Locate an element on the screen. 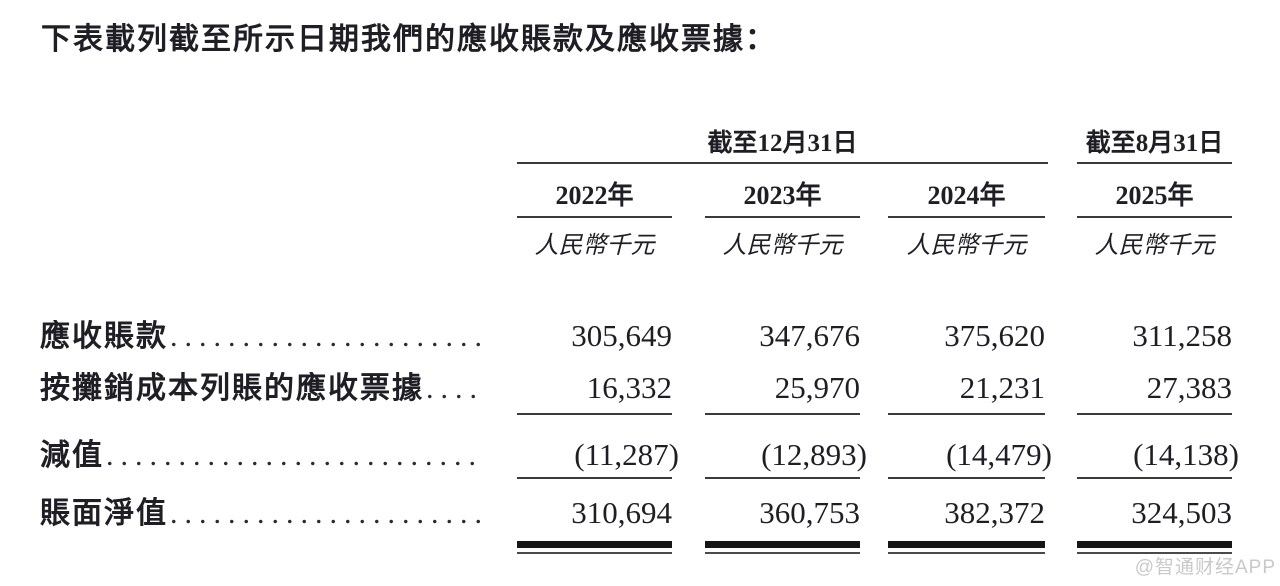 The image size is (1280, 586). table-cell: (14,479) is located at coordinates (999, 454).